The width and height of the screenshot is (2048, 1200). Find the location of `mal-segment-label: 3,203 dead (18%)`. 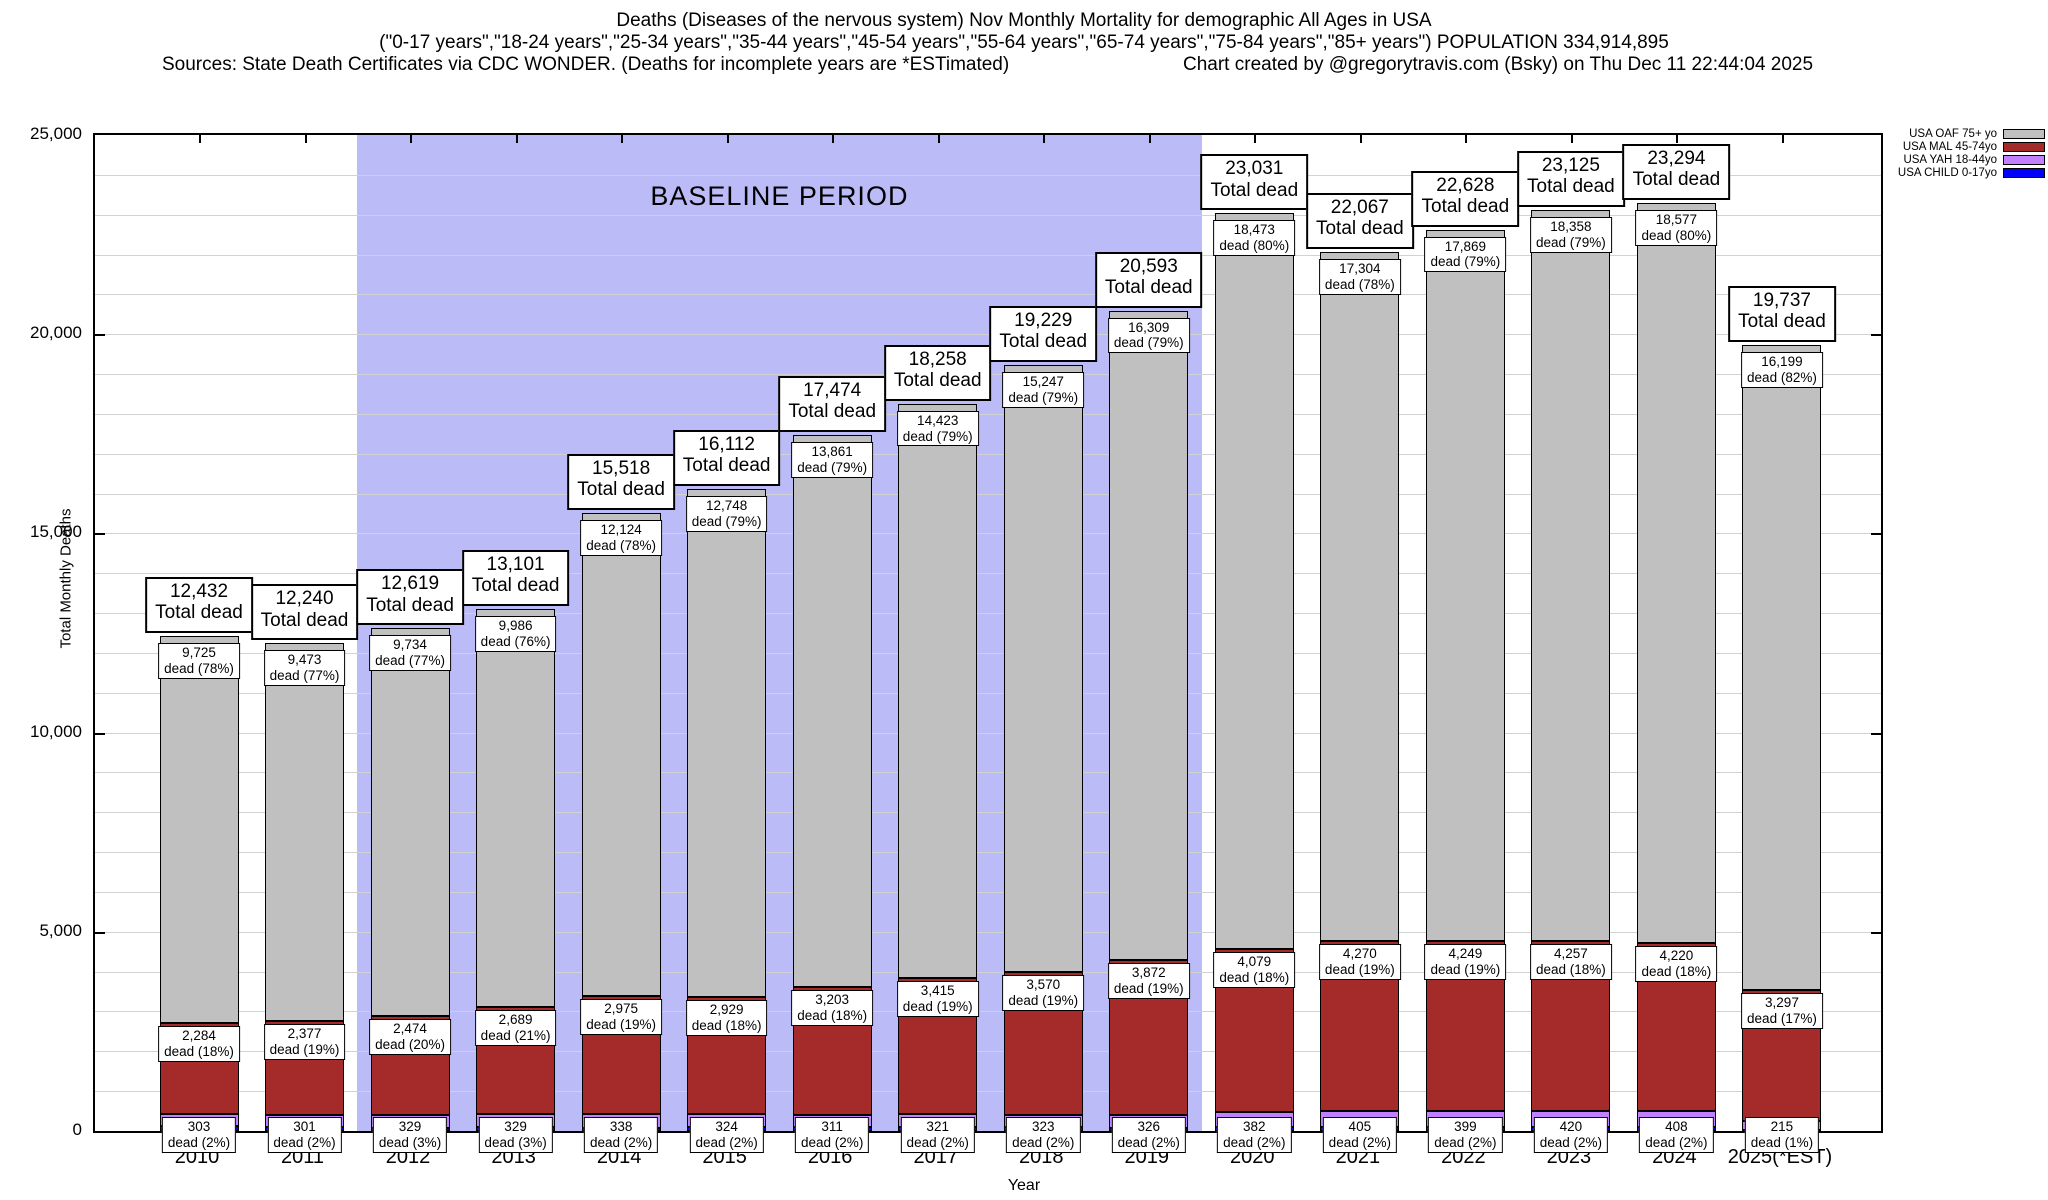

mal-segment-label: 3,203 dead (18%) is located at coordinates (832, 1008).